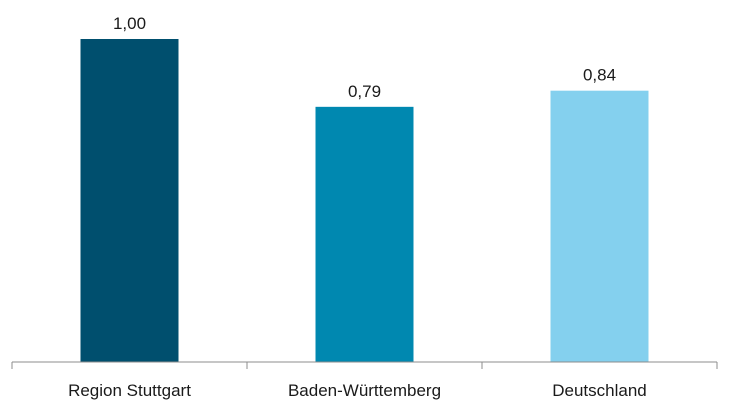  Describe the element at coordinates (599, 75) in the screenshot. I see `value-label-deutschland: 0,84` at that location.